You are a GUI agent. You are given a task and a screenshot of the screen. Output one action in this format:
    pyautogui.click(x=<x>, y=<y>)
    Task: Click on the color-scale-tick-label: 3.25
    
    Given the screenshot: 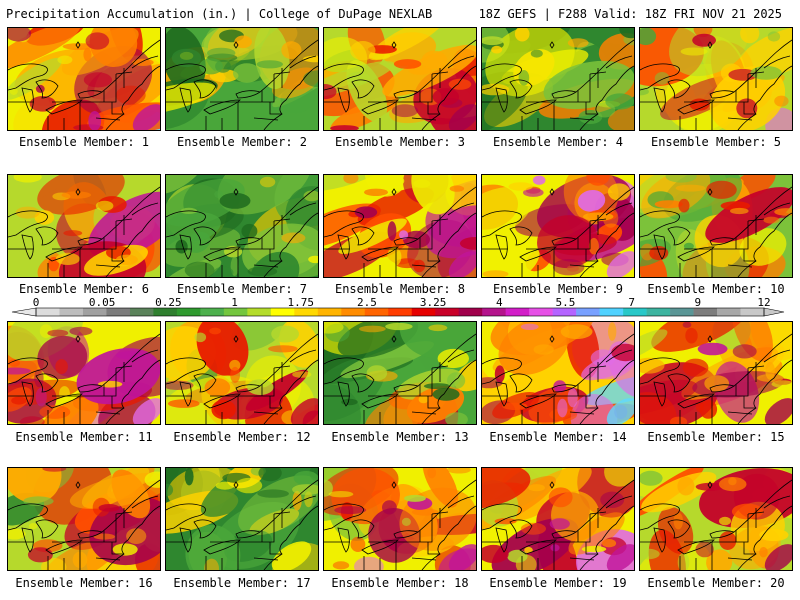 What is the action you would take?
    pyautogui.click(x=433, y=302)
    